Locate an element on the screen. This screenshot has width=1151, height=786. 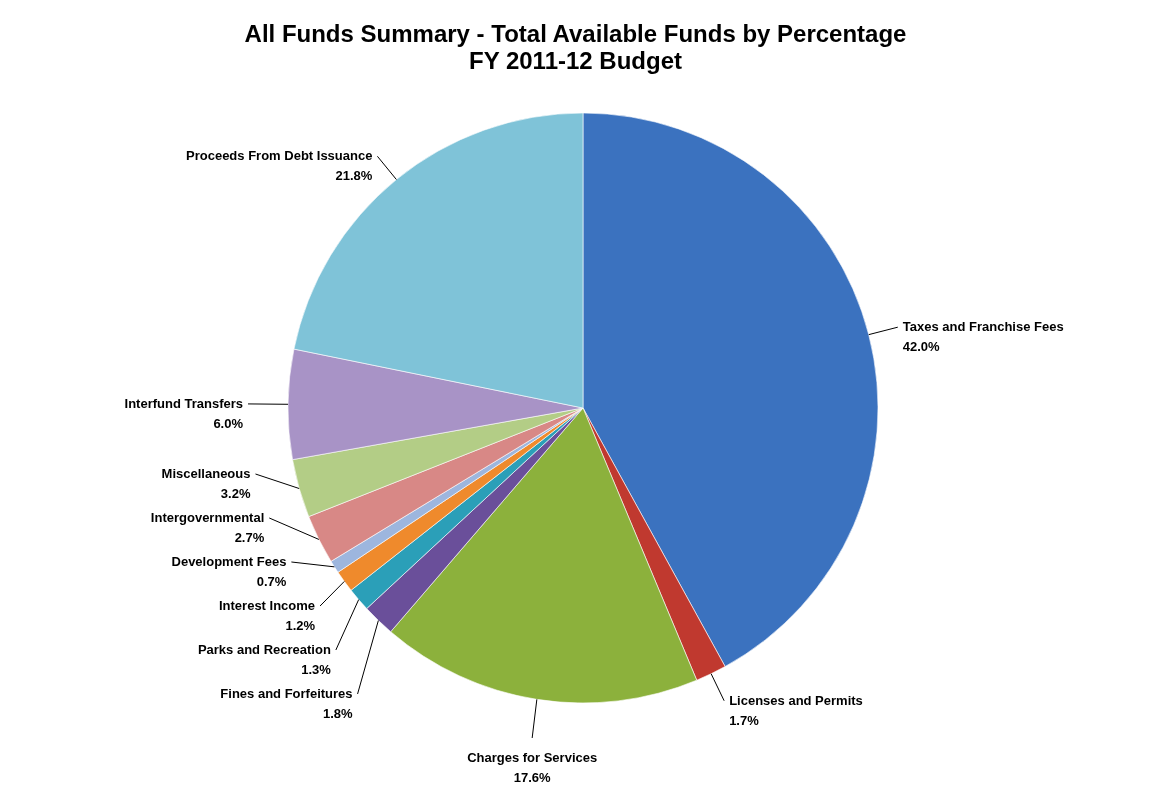
chart-subtitle: FY 2011-12 Budget is located at coordinates (575, 60).